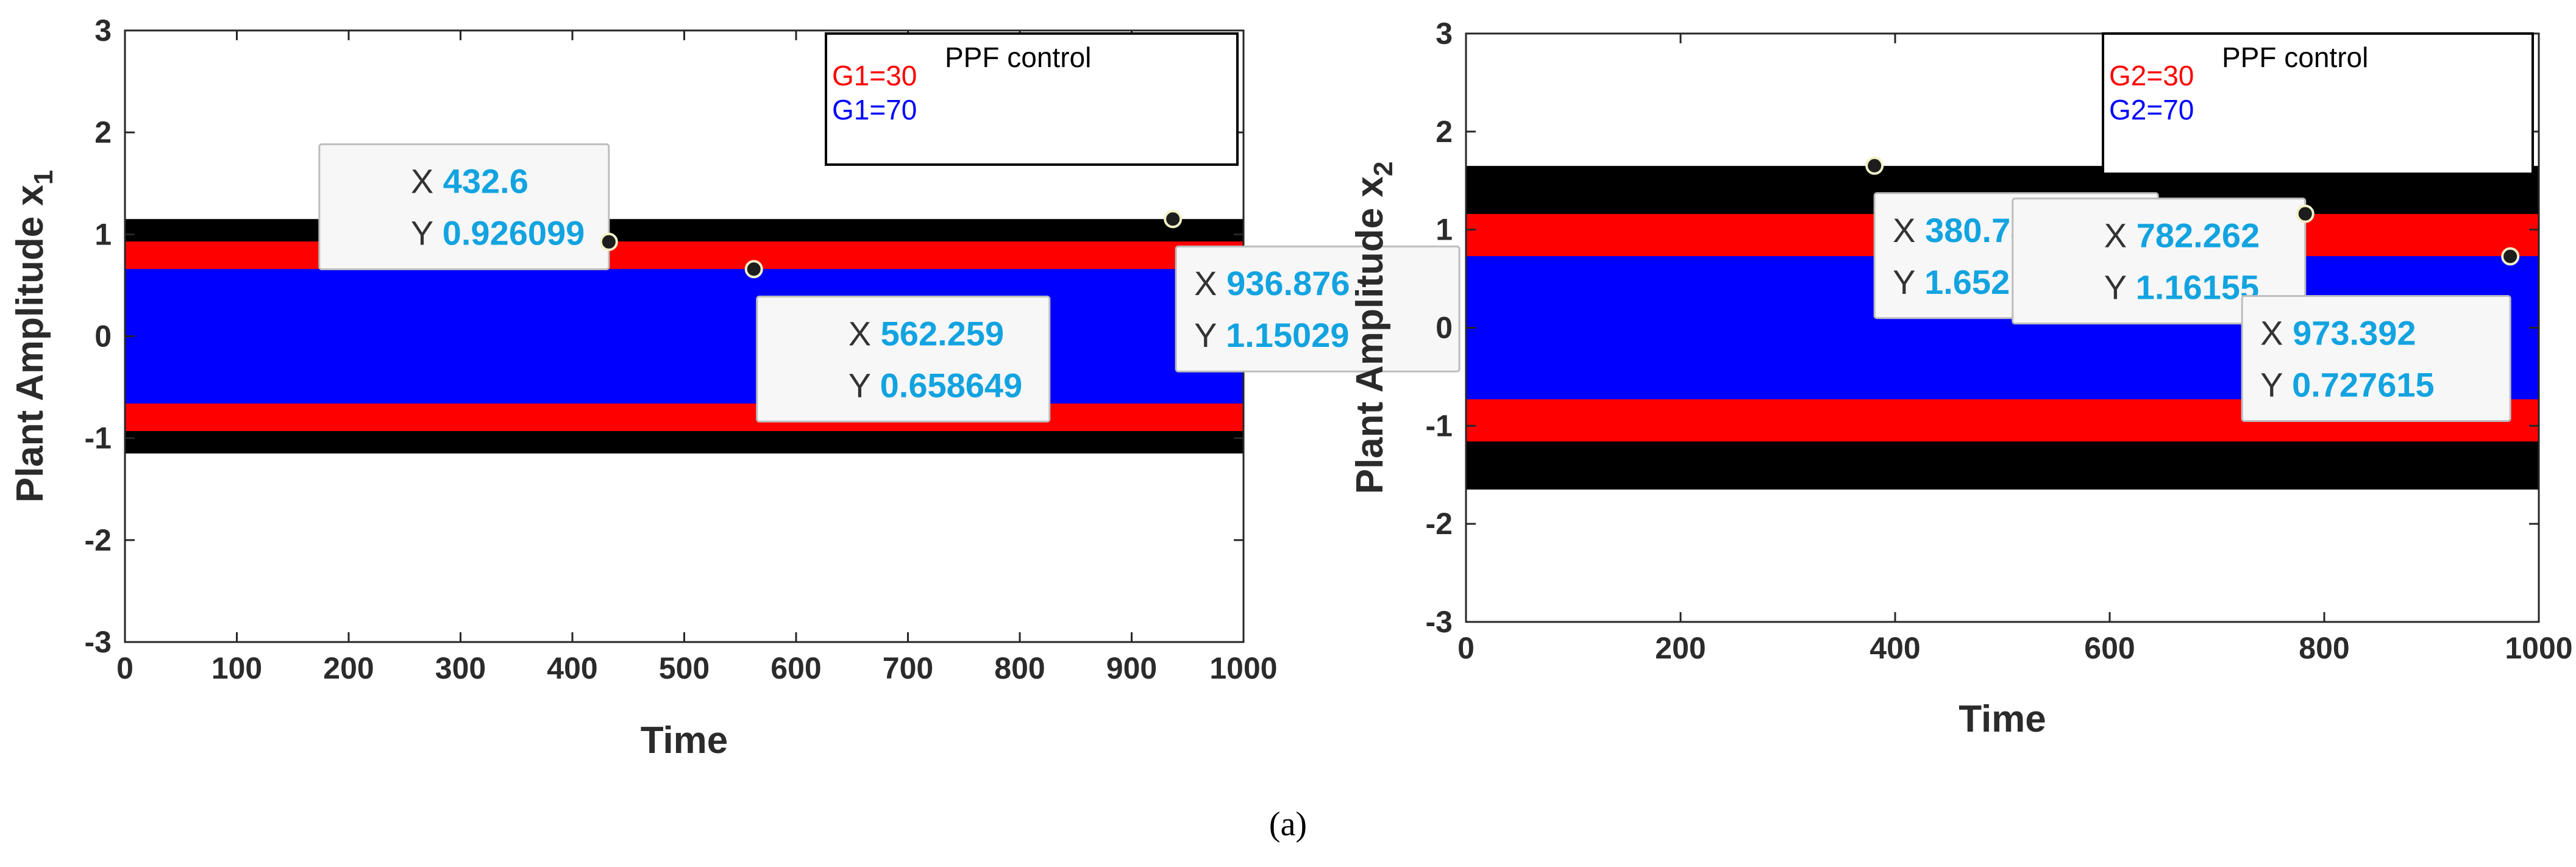 This screenshot has width=2576, height=867. I want to click on datatip: X 936.876 Y 1.15029, so click(1312, 291).